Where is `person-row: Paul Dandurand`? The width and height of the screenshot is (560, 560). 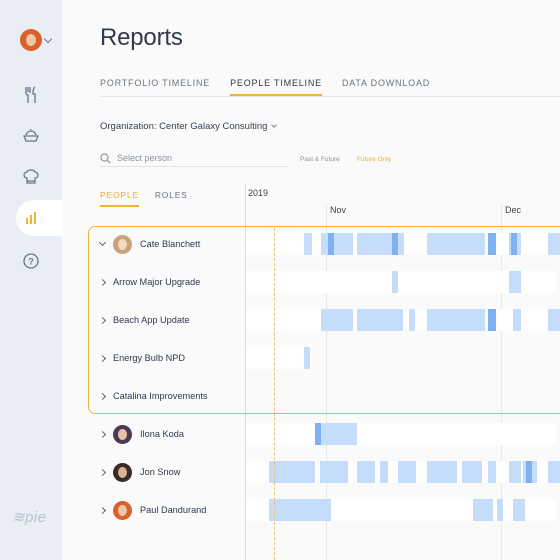
person-row: Paul Dandurand is located at coordinates (325, 510).